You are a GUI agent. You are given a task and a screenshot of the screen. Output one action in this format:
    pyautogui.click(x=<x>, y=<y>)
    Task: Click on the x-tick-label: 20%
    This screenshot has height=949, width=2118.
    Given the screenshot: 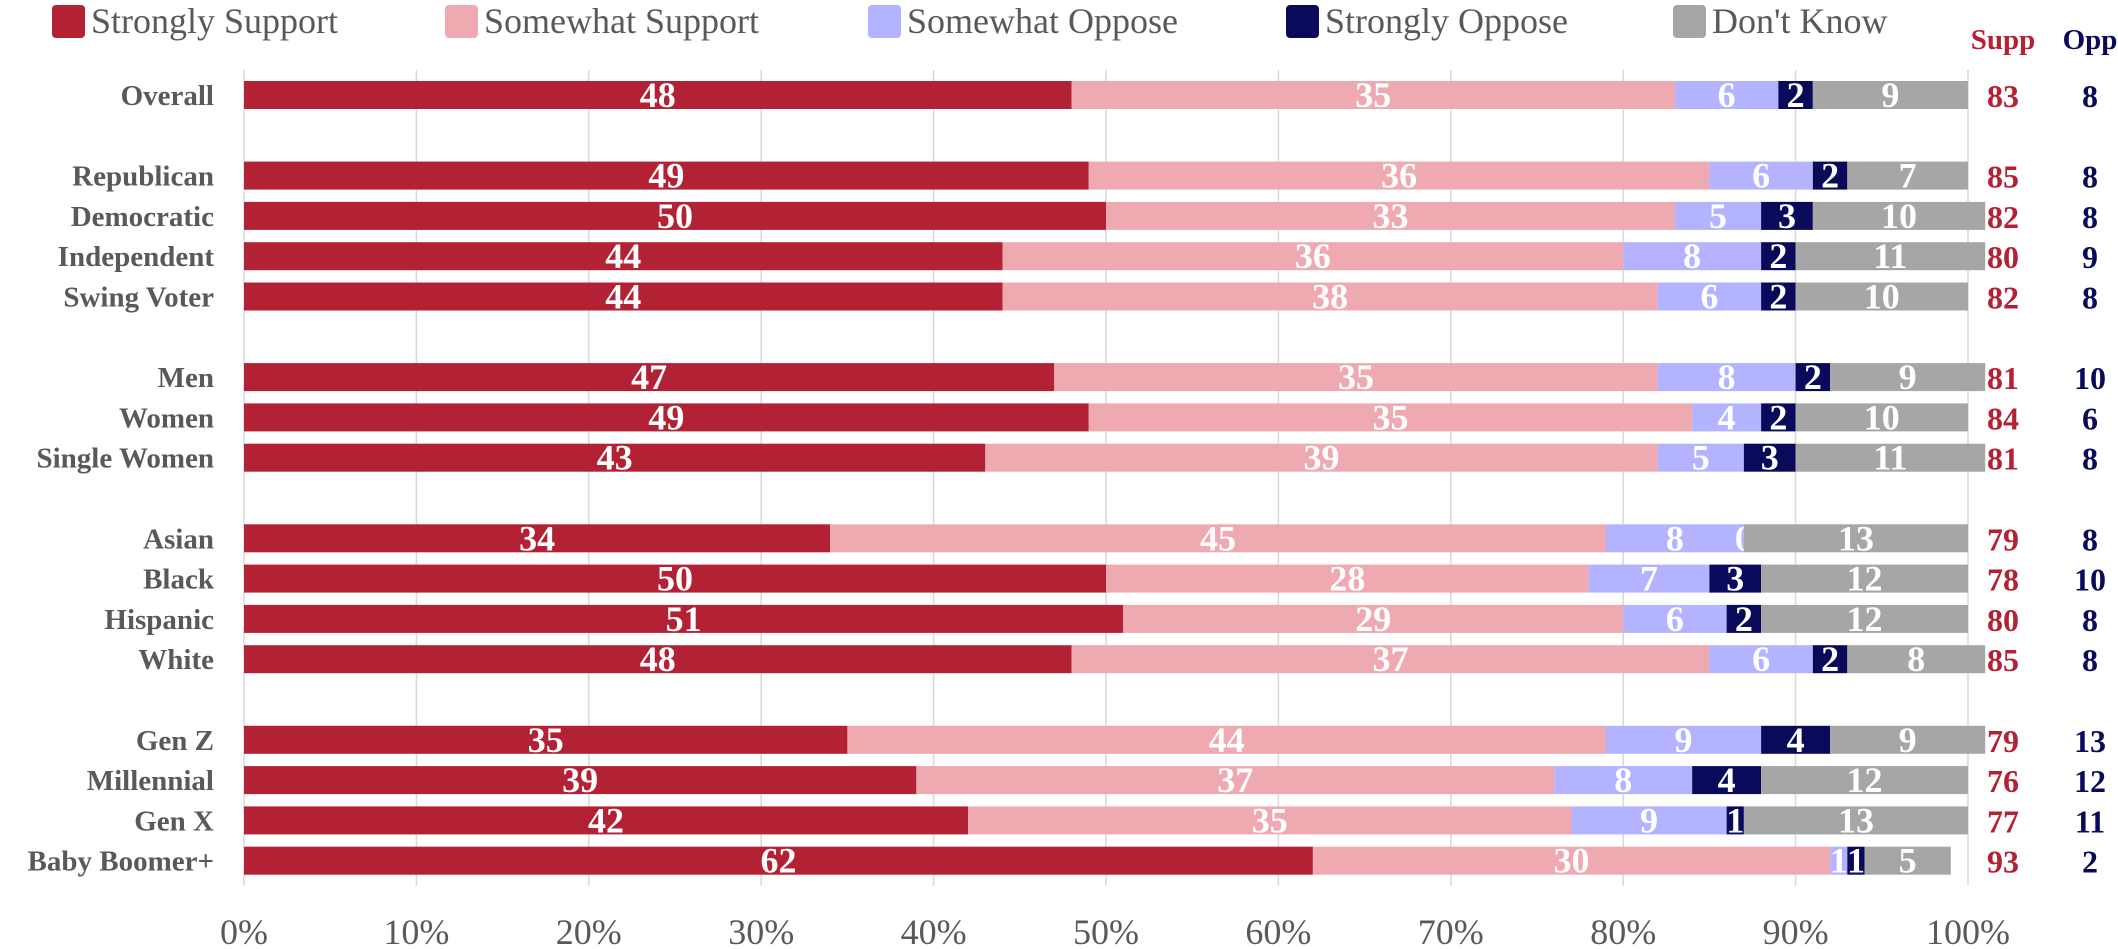 What is the action you would take?
    pyautogui.click(x=589, y=930)
    